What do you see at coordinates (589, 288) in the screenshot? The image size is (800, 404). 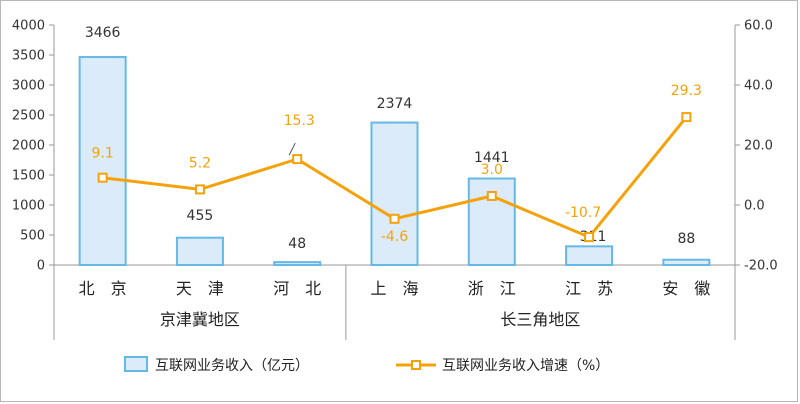 I see `x-category-label: 江 苏` at bounding box center [589, 288].